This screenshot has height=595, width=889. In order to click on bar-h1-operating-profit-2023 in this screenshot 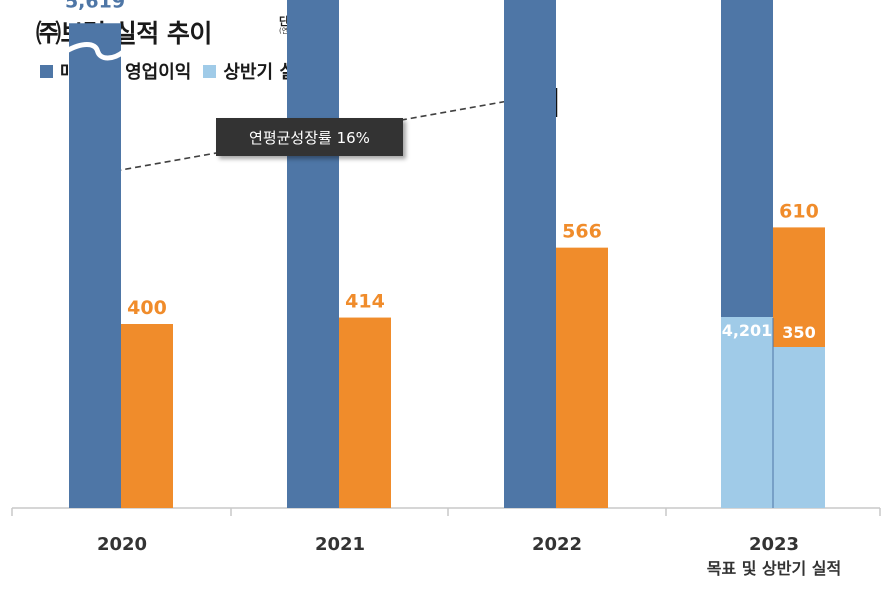, I will do `click(799, 427)`.